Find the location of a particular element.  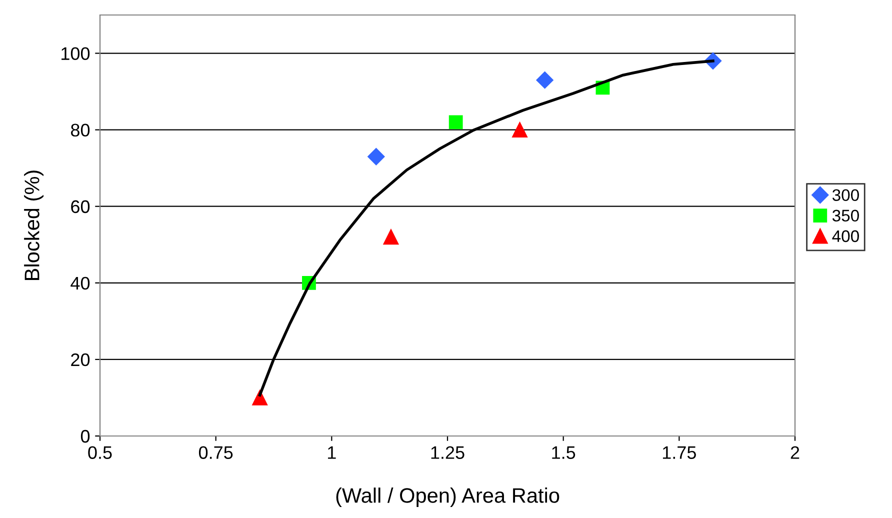

y-tick-label: 0 is located at coordinates (85, 436).